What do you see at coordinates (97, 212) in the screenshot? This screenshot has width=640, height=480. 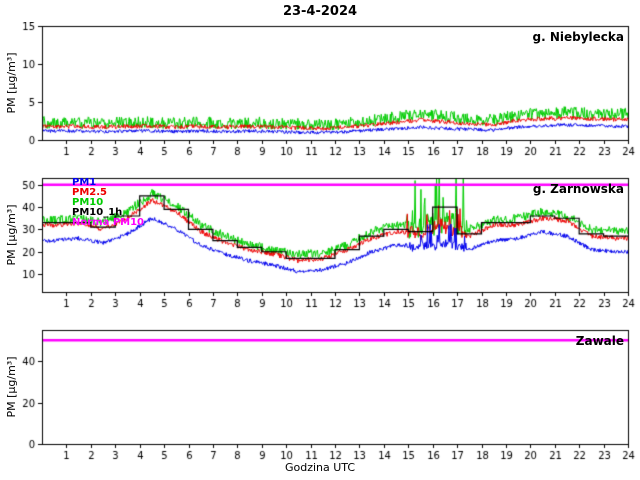 I see `legend-item-3: PM10_1h` at bounding box center [97, 212].